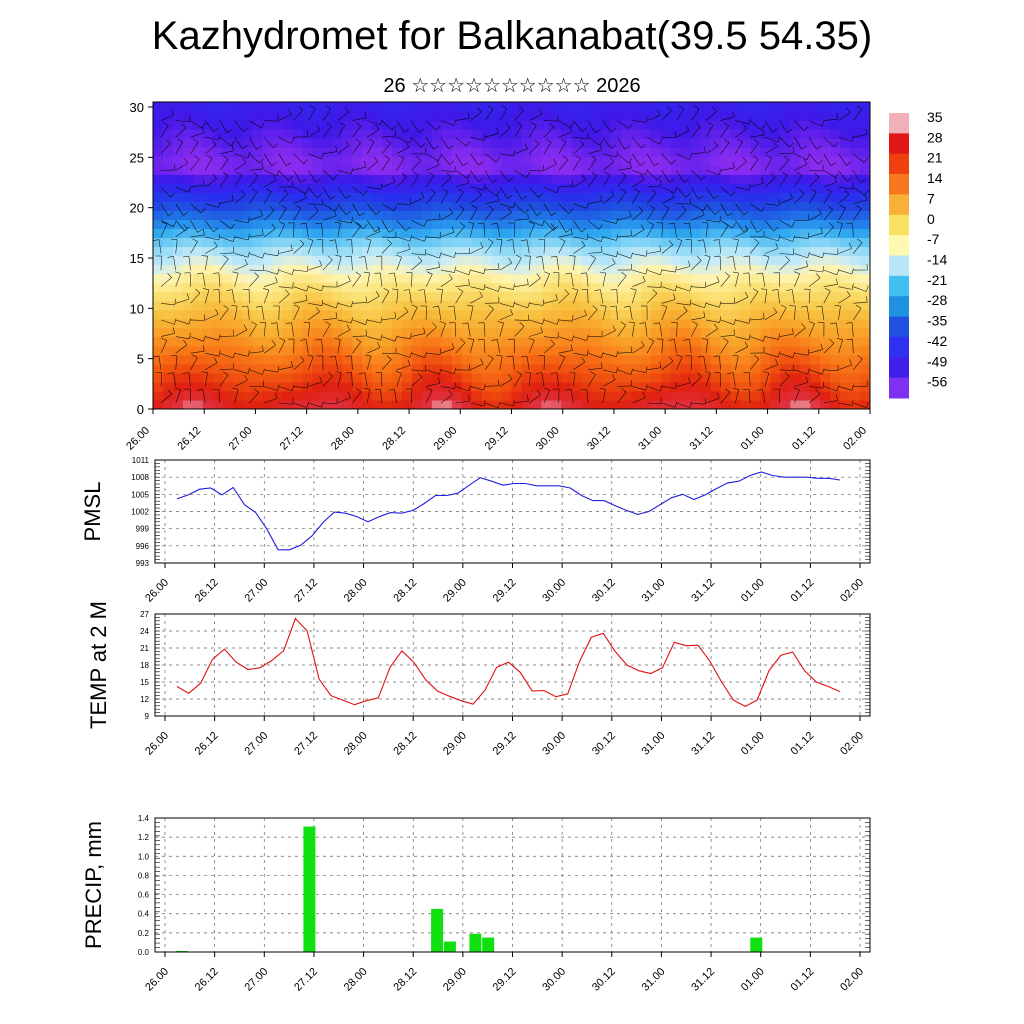 This screenshot has height=1024, width=1024. Describe the element at coordinates (157, 591) in the screenshot. I see `x-tick-label: 26.00` at that location.